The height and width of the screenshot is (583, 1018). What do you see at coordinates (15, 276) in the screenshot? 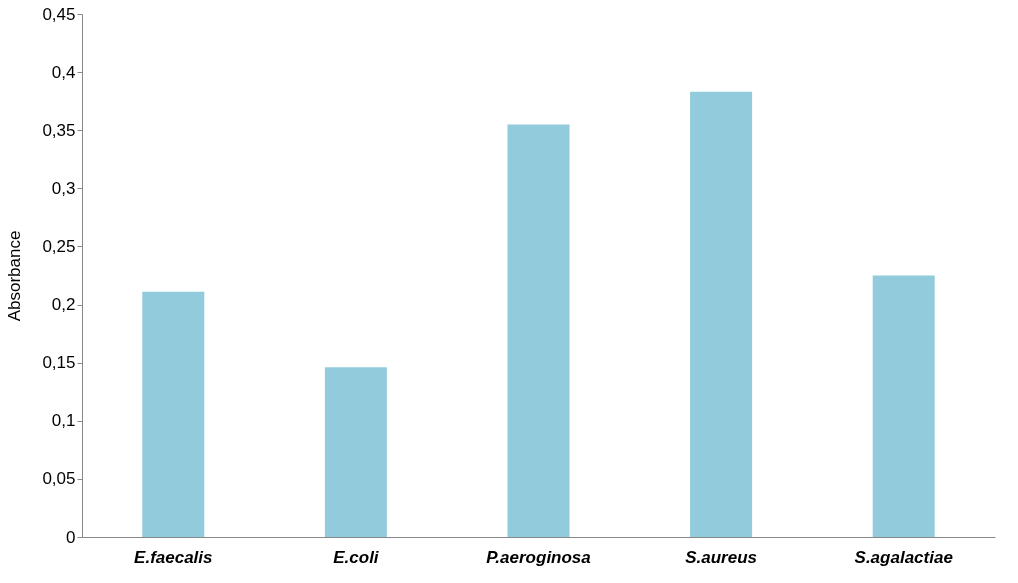
I see `y-axis-title: Absorbance` at bounding box center [15, 276].